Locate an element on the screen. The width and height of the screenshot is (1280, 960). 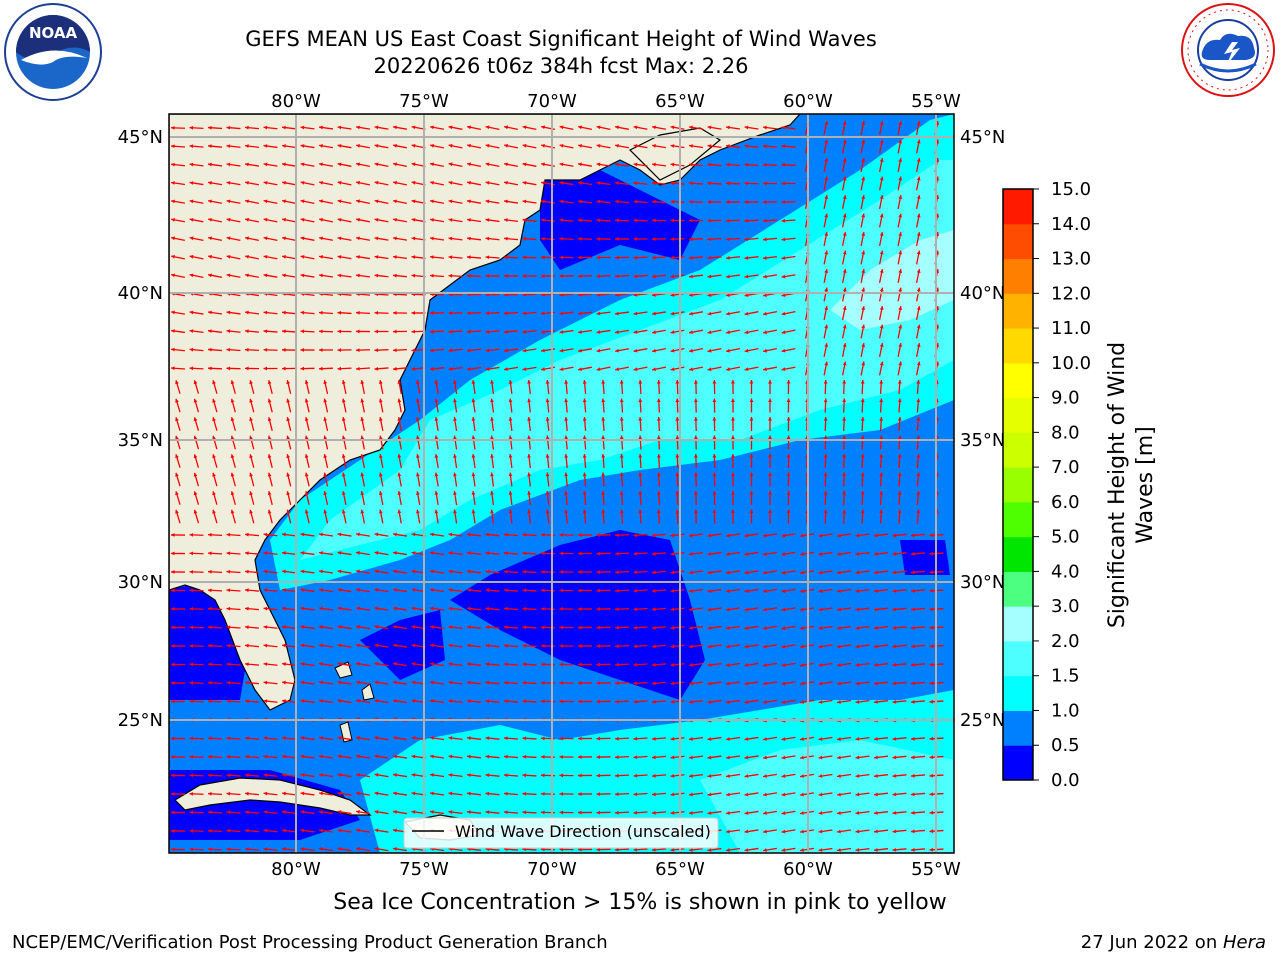
colorbar-label-line2: Waves [m] is located at coordinates (1145, 484).